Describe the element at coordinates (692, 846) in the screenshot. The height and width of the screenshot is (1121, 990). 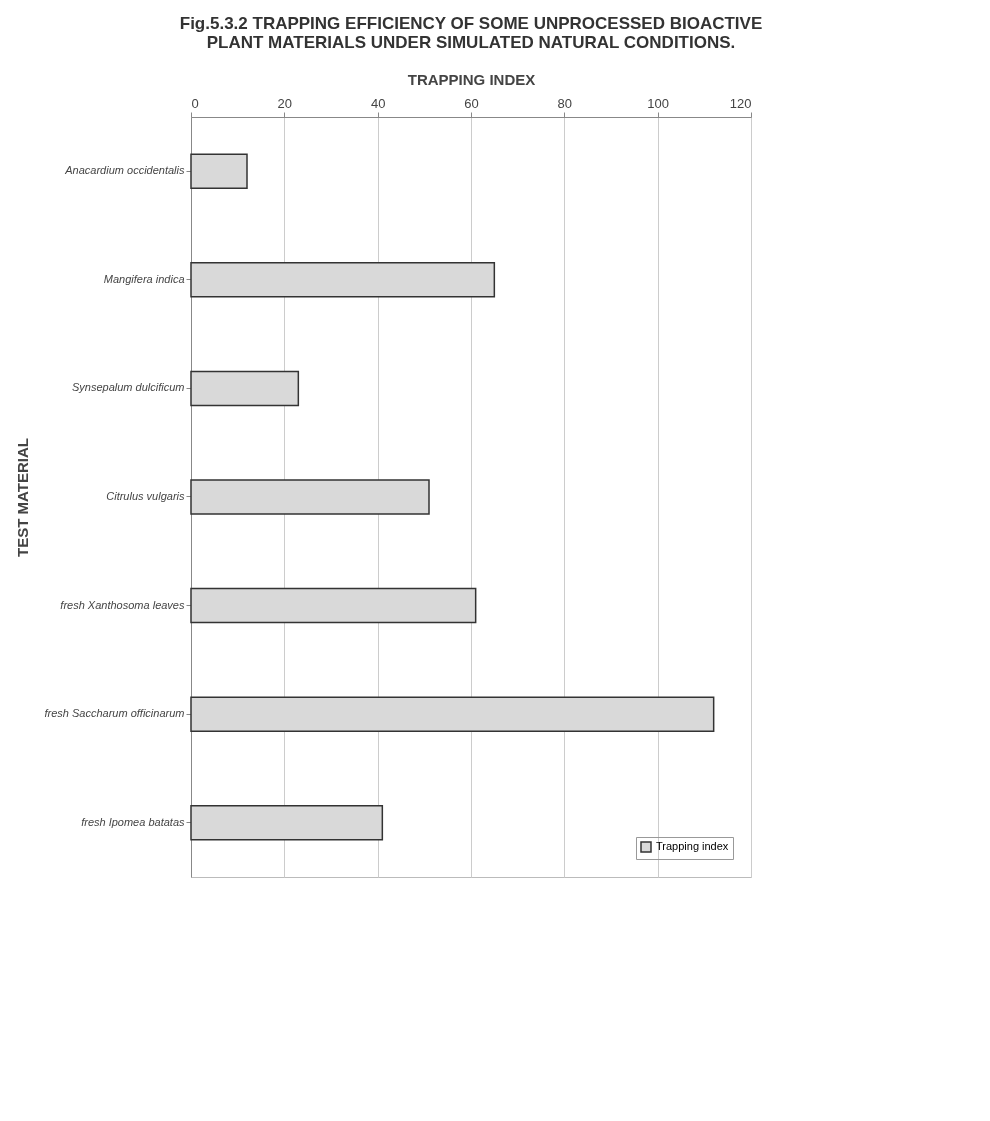
I see `legend-label: Trapping index` at that location.